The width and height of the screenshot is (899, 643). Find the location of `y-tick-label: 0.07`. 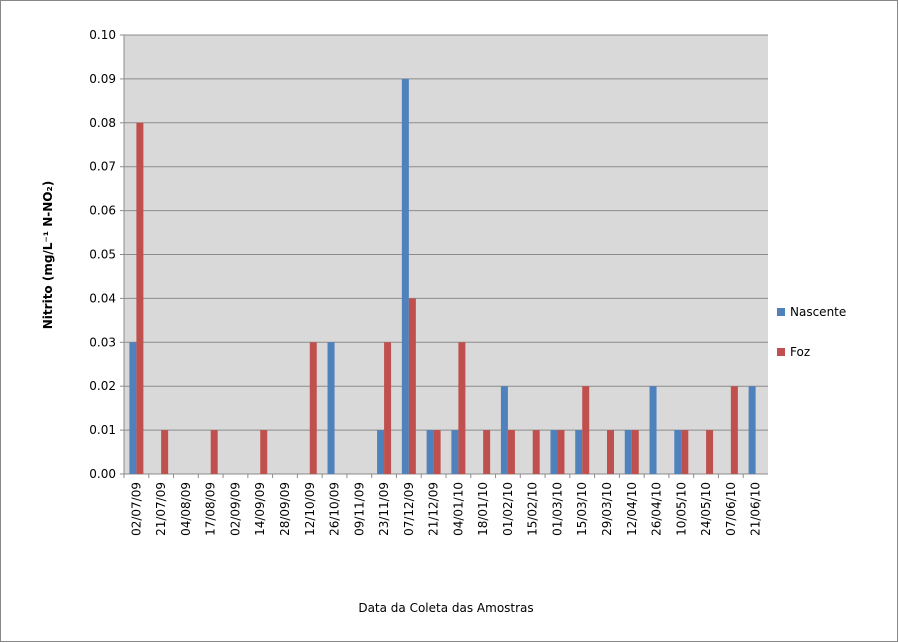

y-tick-label: 0.07 is located at coordinates (102, 167).